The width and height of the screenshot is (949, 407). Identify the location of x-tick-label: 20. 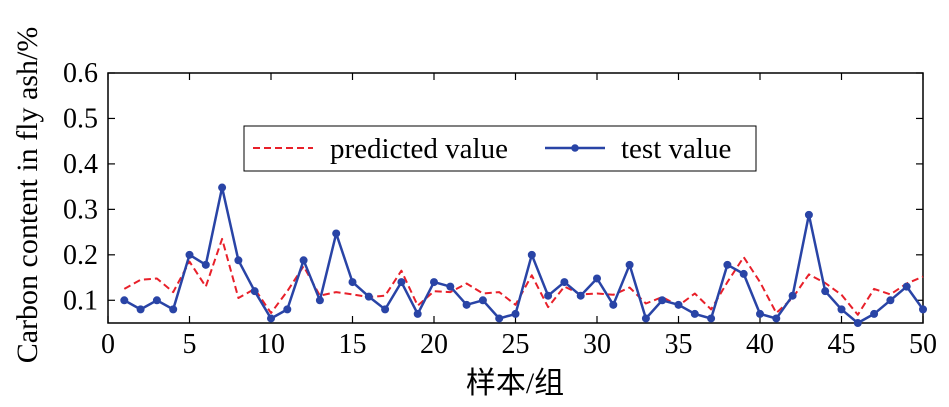
(434, 344).